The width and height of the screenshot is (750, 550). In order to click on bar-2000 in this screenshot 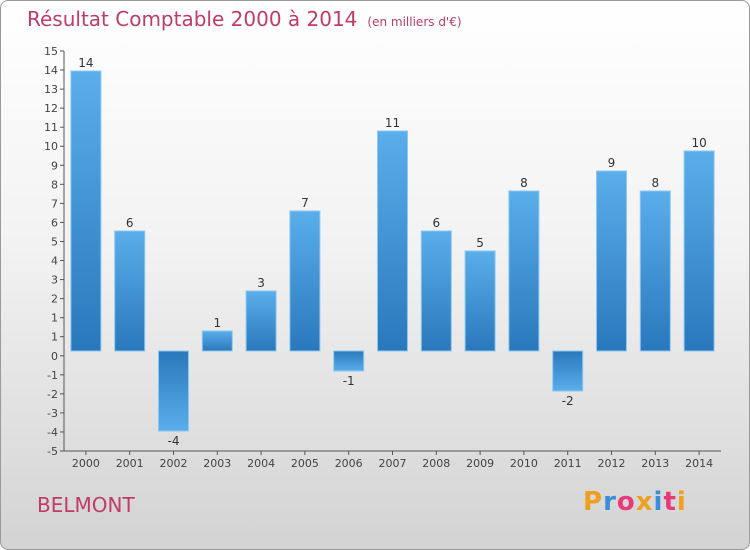, I will do `click(86, 211)`.